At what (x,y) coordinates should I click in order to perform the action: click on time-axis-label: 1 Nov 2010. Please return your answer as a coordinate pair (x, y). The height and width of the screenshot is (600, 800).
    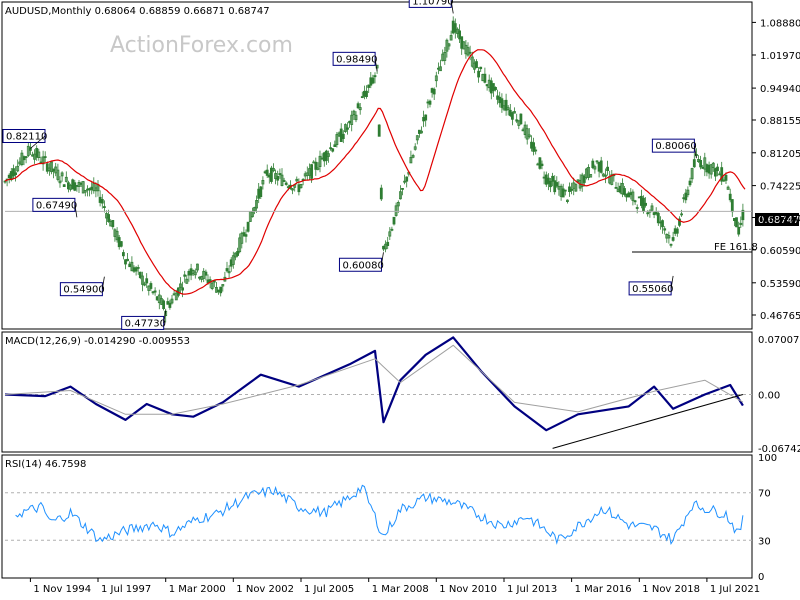
    Looking at the image, I should click on (468, 589).